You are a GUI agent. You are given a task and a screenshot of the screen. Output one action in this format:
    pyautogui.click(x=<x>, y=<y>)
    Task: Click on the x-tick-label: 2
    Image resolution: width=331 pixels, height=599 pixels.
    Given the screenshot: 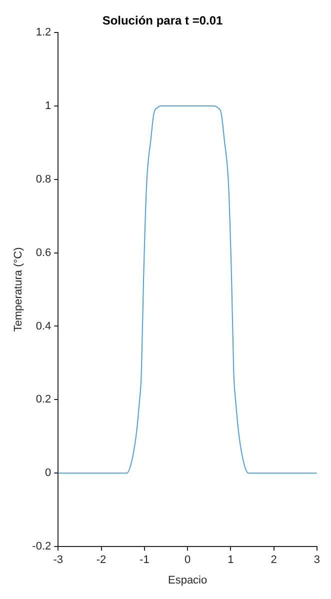 What is the action you would take?
    pyautogui.click(x=273, y=560)
    